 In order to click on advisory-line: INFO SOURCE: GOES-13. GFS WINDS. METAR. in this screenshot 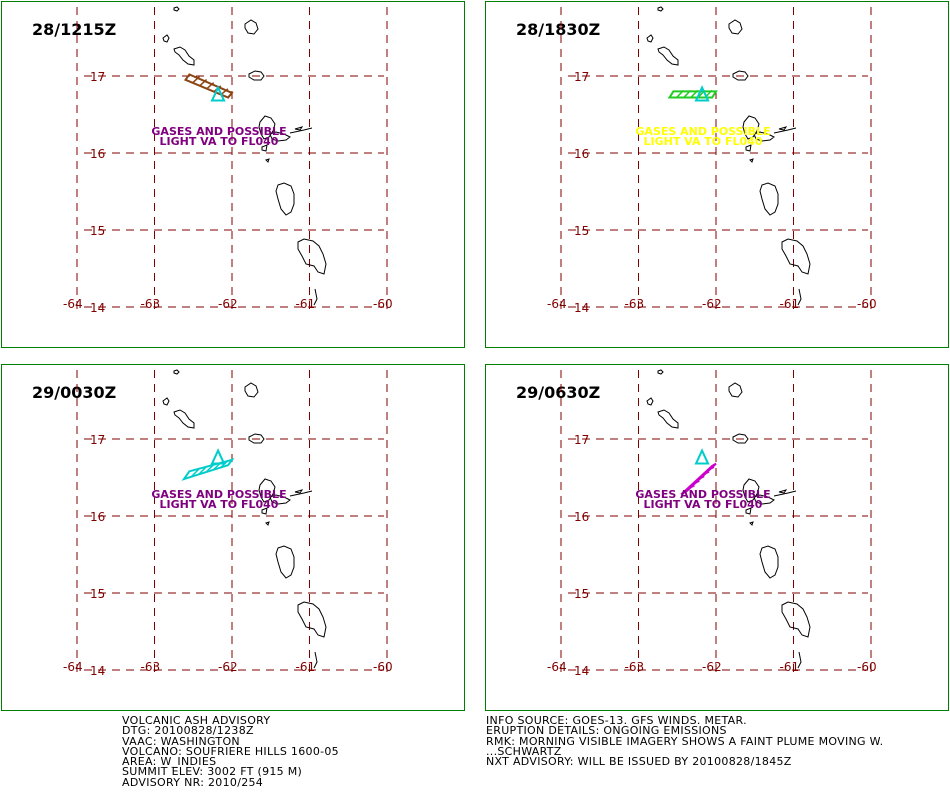, I will do `click(616, 720)`.